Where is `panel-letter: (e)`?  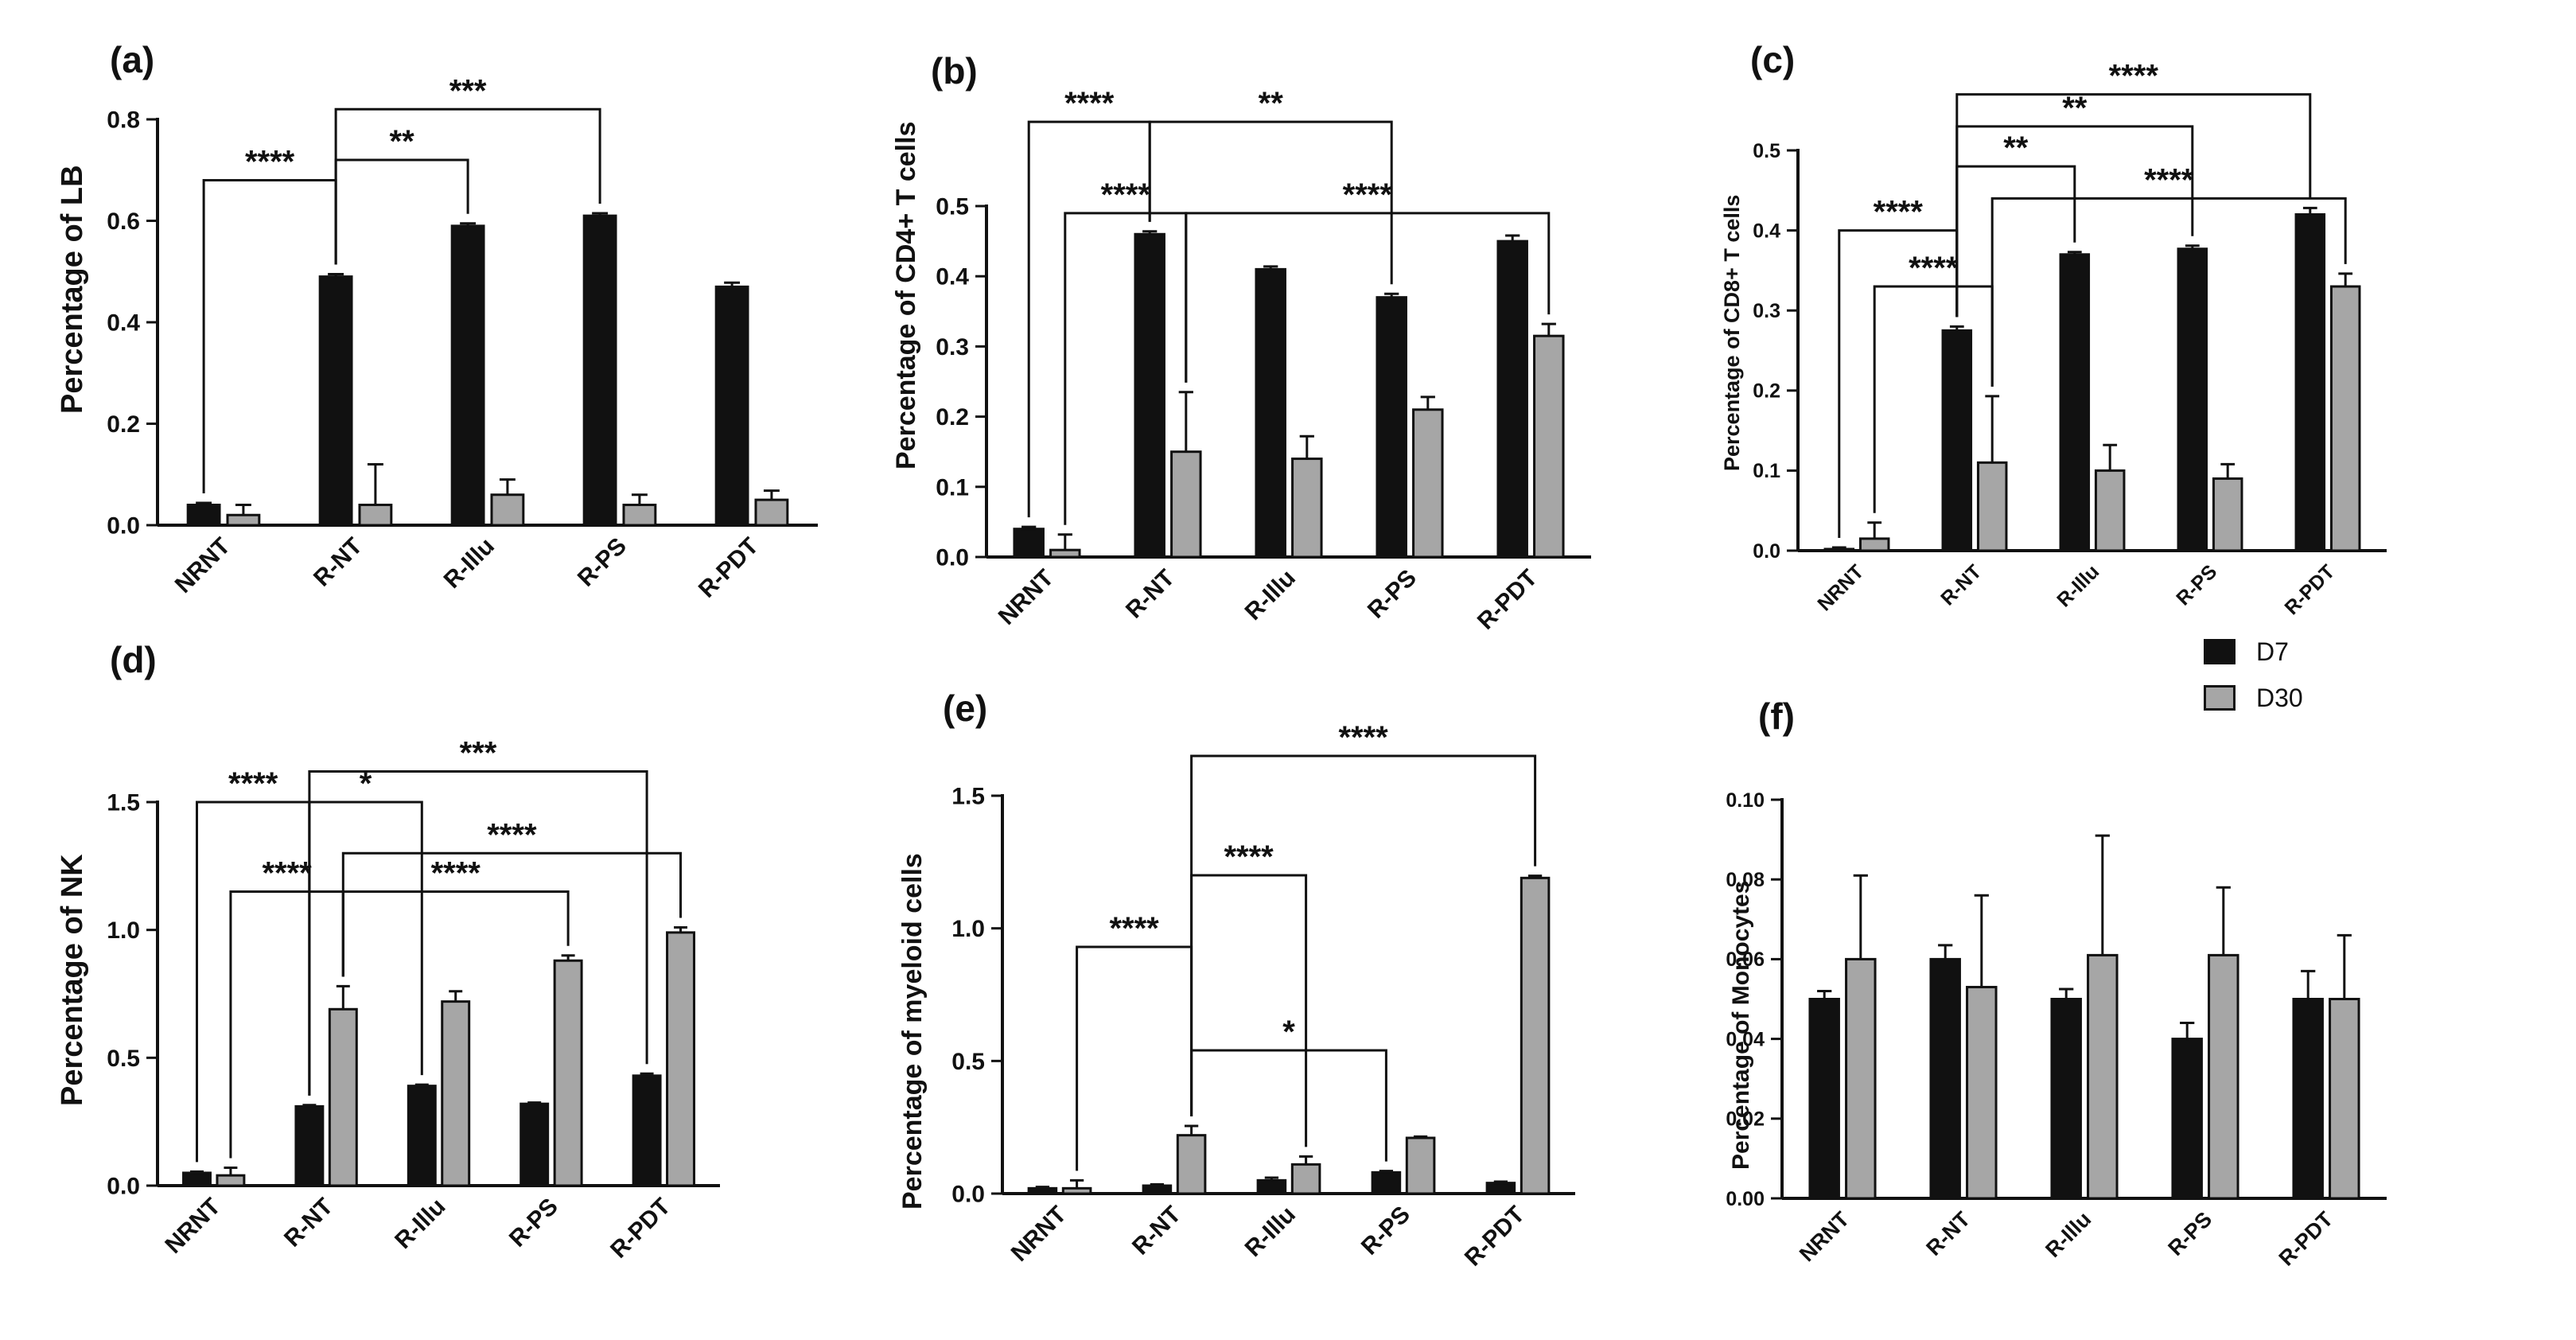
panel-letter: (e) is located at coordinates (966, 708).